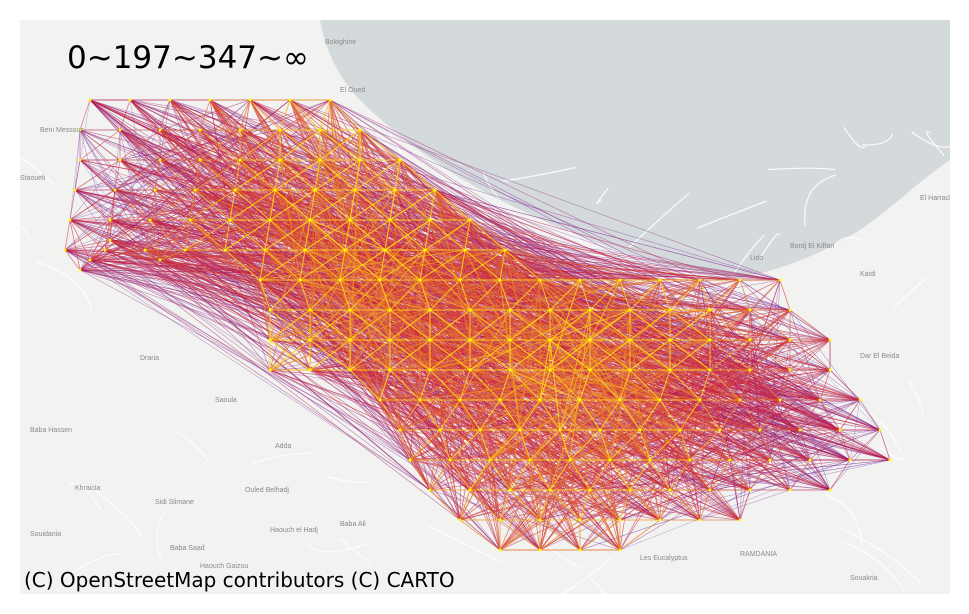 This screenshot has height=614, width=969. What do you see at coordinates (879, 356) in the screenshot?
I see `place-label: Dar El Beida` at bounding box center [879, 356].